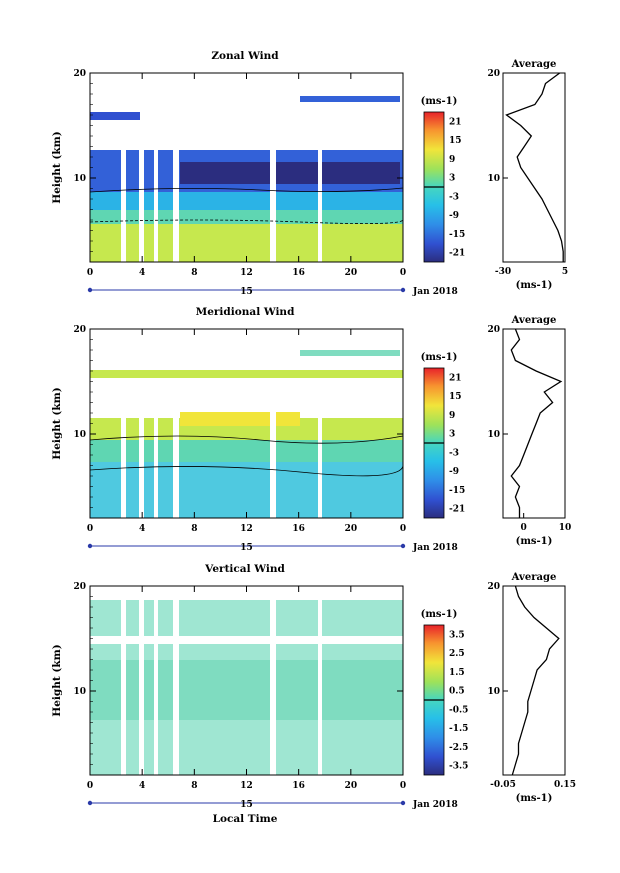 The width and height of the screenshot is (620, 873). What do you see at coordinates (565, 528) in the screenshot?
I see `profile-x-tick-label: 10` at bounding box center [565, 528].